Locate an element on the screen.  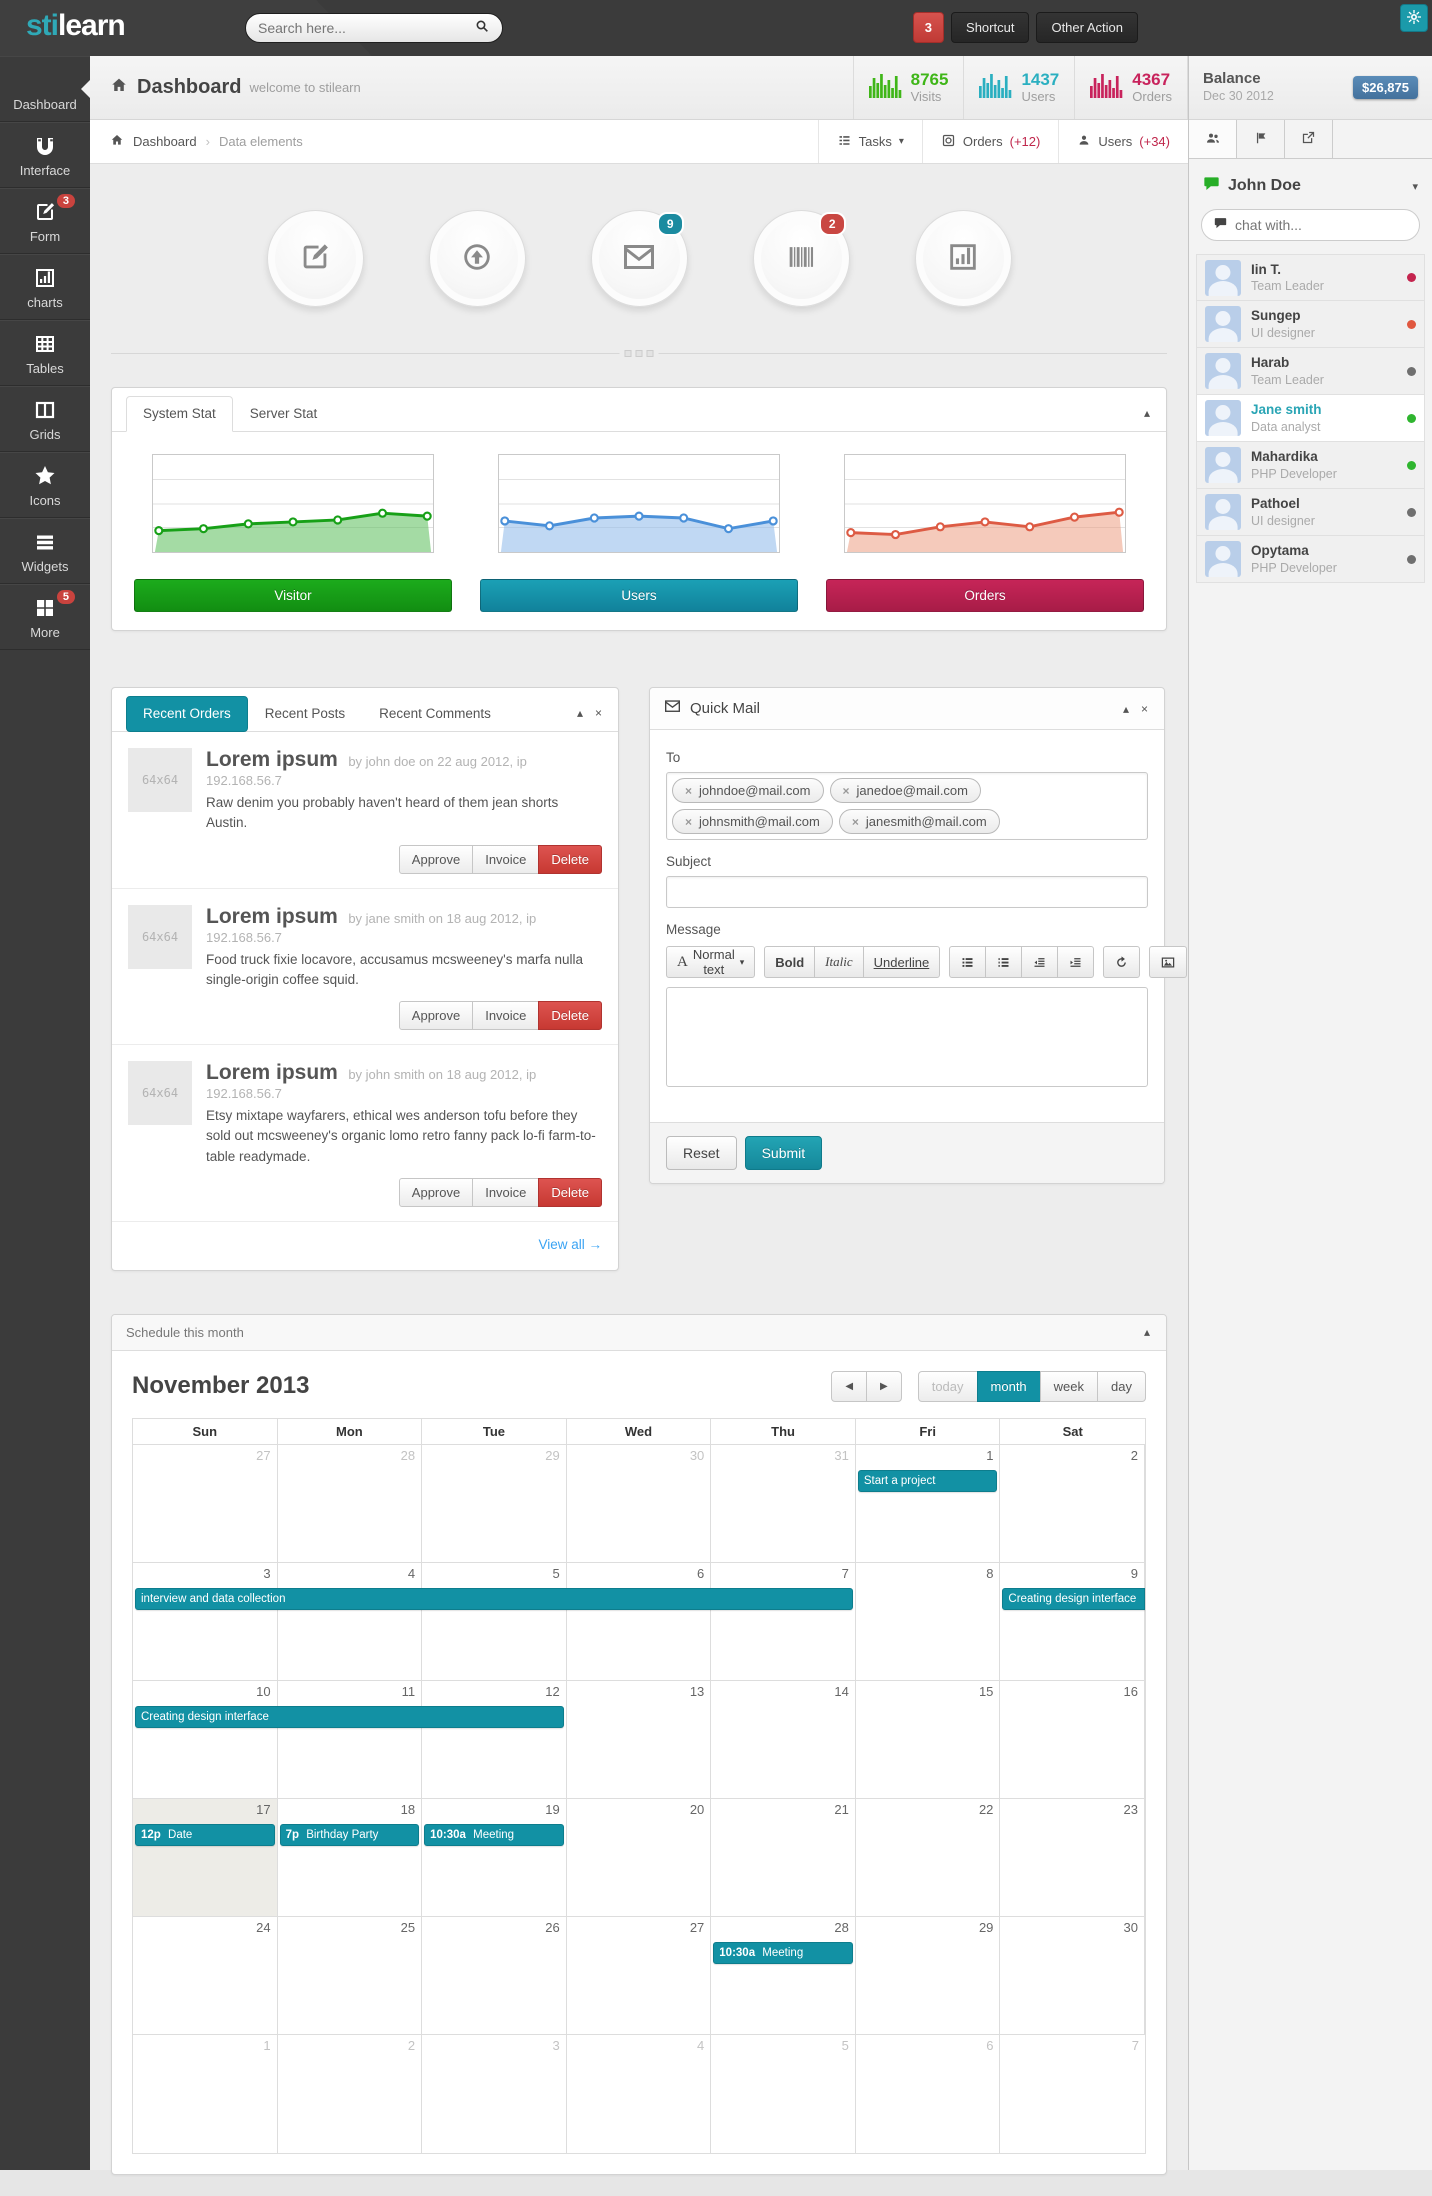
calendar-day-cell: 21 is located at coordinates (783, 1857).